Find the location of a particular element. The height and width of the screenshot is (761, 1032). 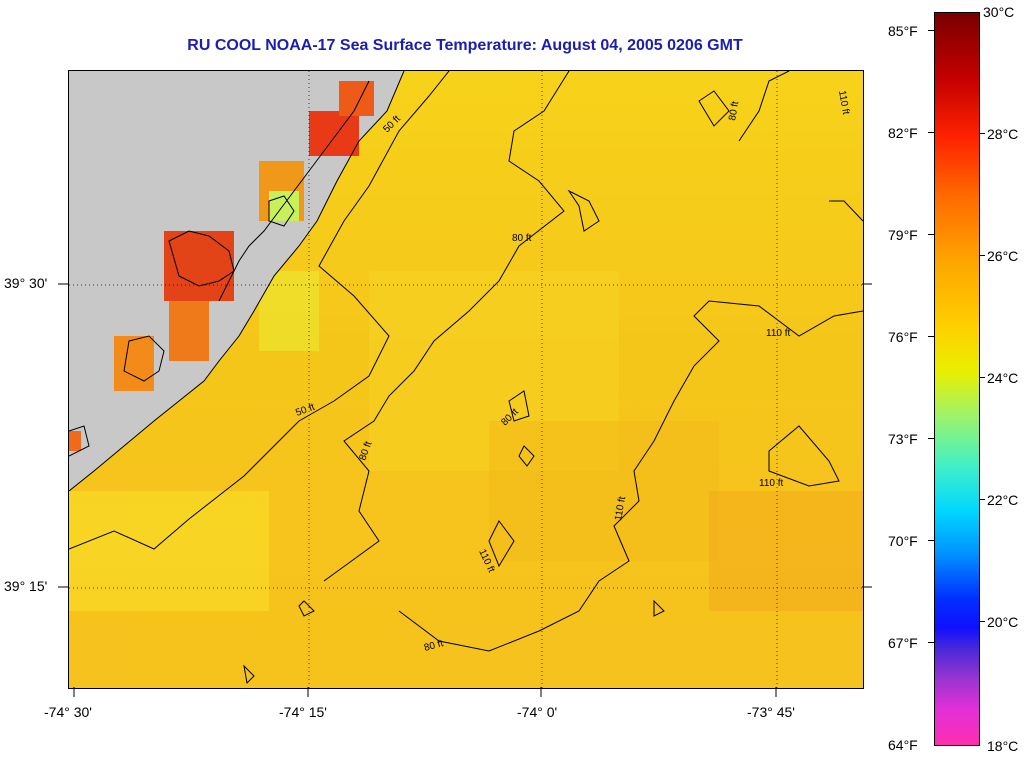

cb-c-label: 26°C is located at coordinates (1003, 256).